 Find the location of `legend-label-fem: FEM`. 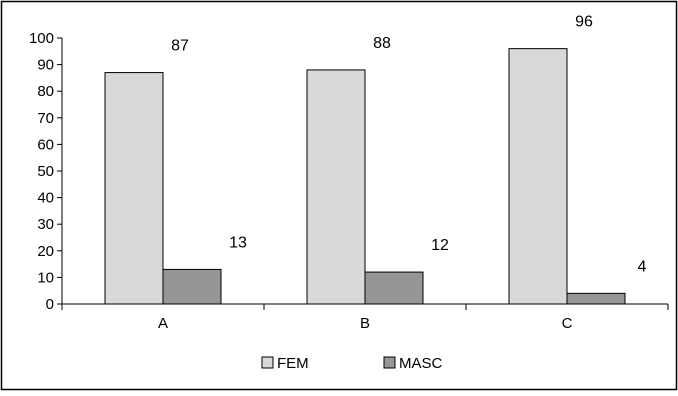

legend-label-fem: FEM is located at coordinates (293, 363).